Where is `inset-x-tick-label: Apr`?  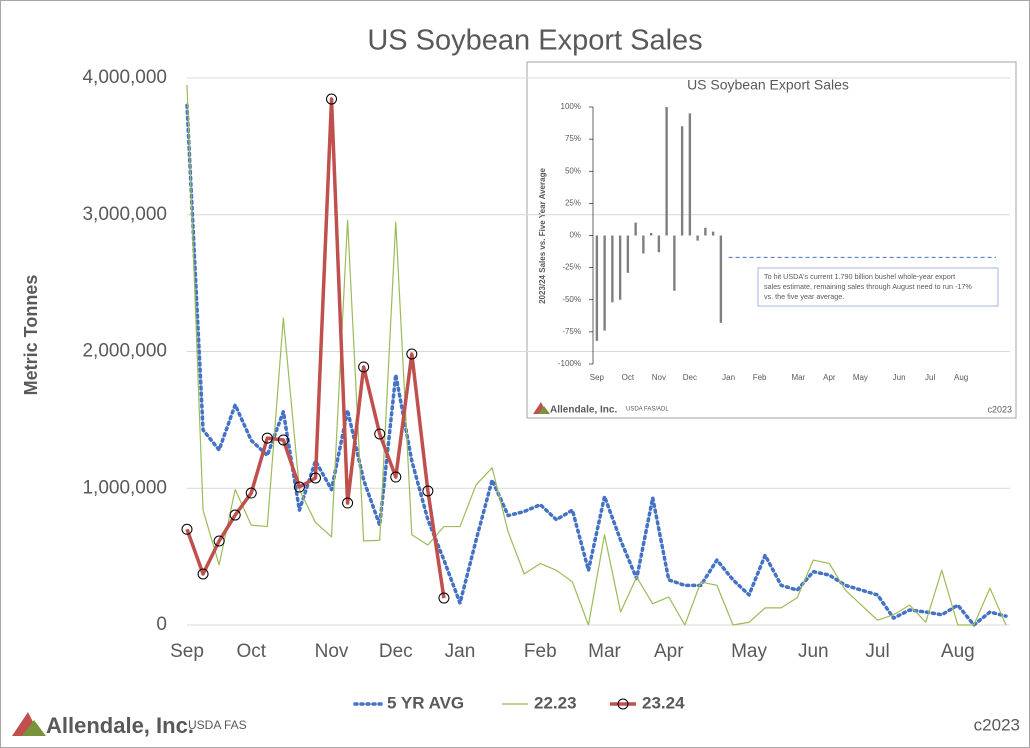 inset-x-tick-label: Apr is located at coordinates (829, 377).